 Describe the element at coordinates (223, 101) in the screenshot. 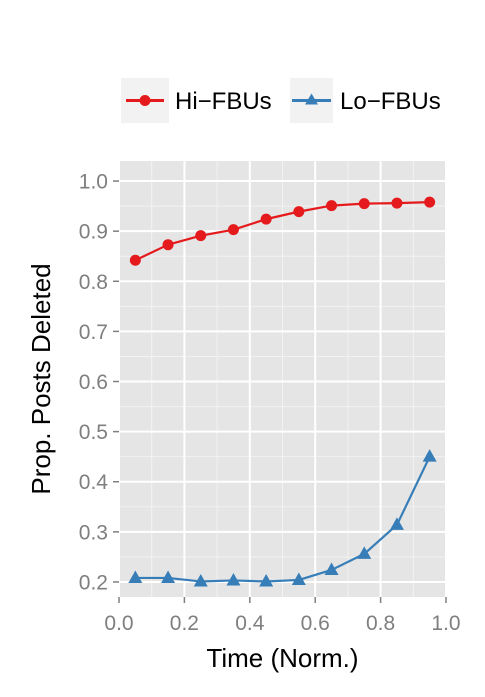

I see `legend-label-hi-fbus: Hi−FBUs` at that location.